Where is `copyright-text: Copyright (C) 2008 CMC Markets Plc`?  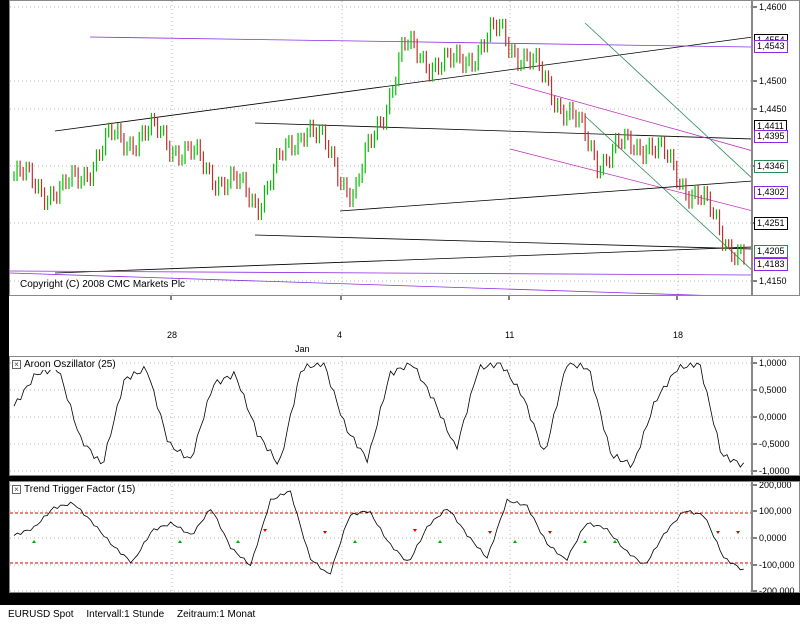
copyright-text: Copyright (C) 2008 CMC Markets Plc is located at coordinates (103, 284).